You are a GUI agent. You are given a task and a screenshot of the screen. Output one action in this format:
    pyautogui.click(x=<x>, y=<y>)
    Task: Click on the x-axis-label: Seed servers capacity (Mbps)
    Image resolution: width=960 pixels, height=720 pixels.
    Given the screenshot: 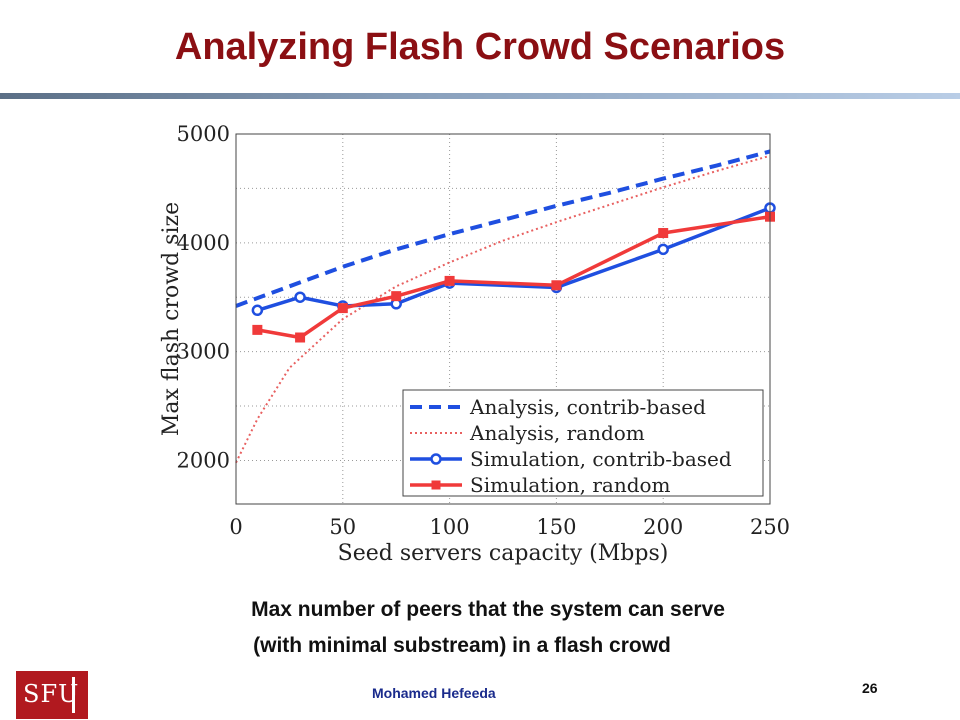 What is the action you would take?
    pyautogui.click(x=503, y=553)
    